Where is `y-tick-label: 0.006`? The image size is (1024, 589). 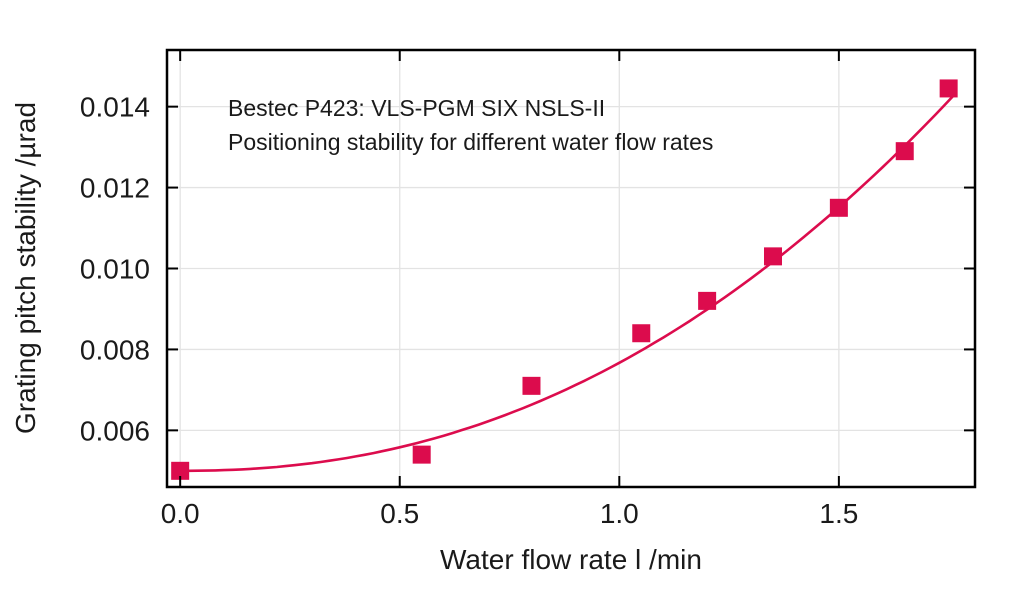 y-tick-label: 0.006 is located at coordinates (115, 430).